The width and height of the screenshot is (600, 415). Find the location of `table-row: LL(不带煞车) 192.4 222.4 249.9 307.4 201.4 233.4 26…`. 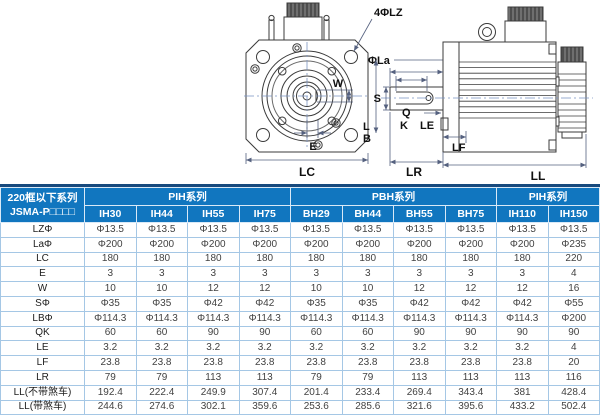

table-row: LL(不带煞车) 192.4 222.4 249.9 307.4 201.4 233.4 26… is located at coordinates (300, 392).